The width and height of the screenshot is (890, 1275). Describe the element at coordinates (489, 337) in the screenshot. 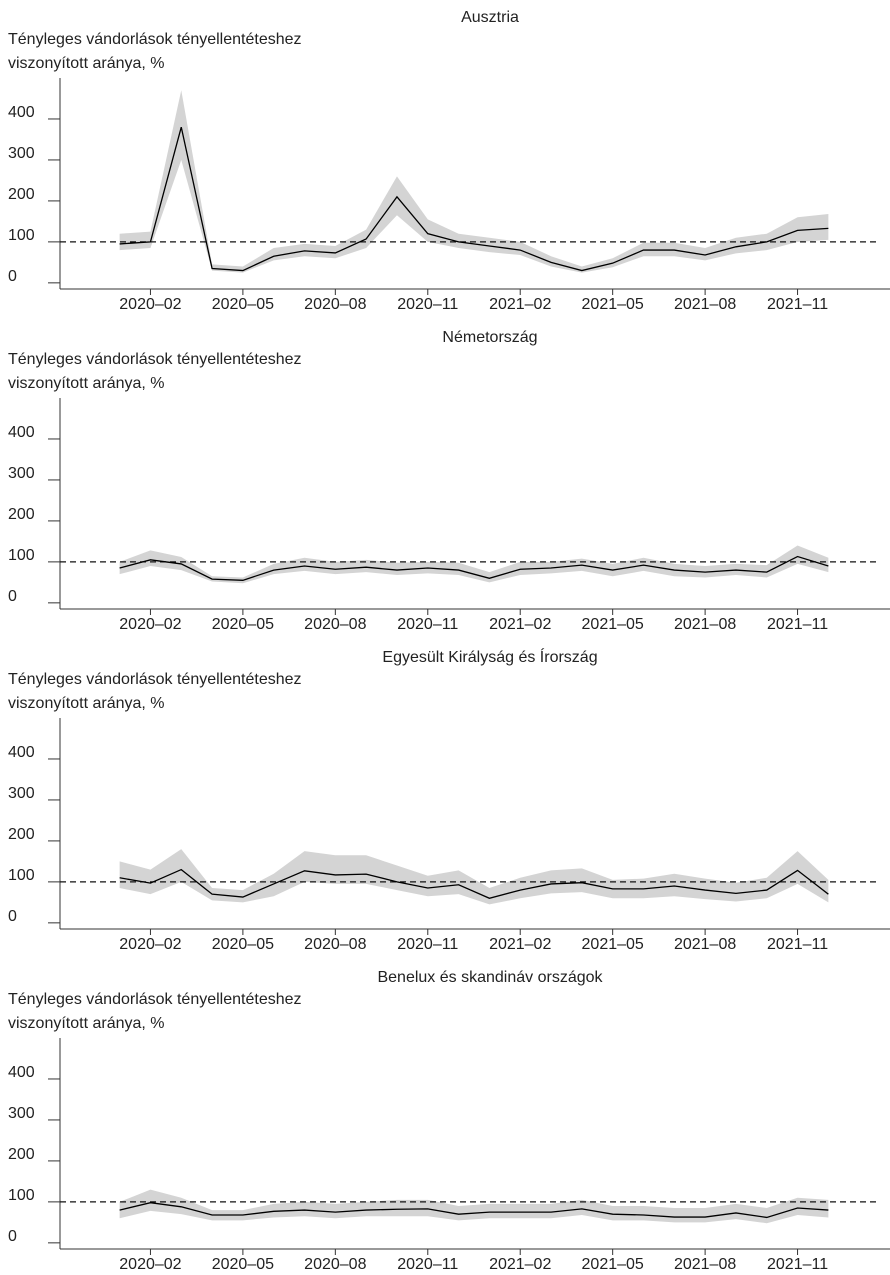

I see `panel-title: Németország` at that location.